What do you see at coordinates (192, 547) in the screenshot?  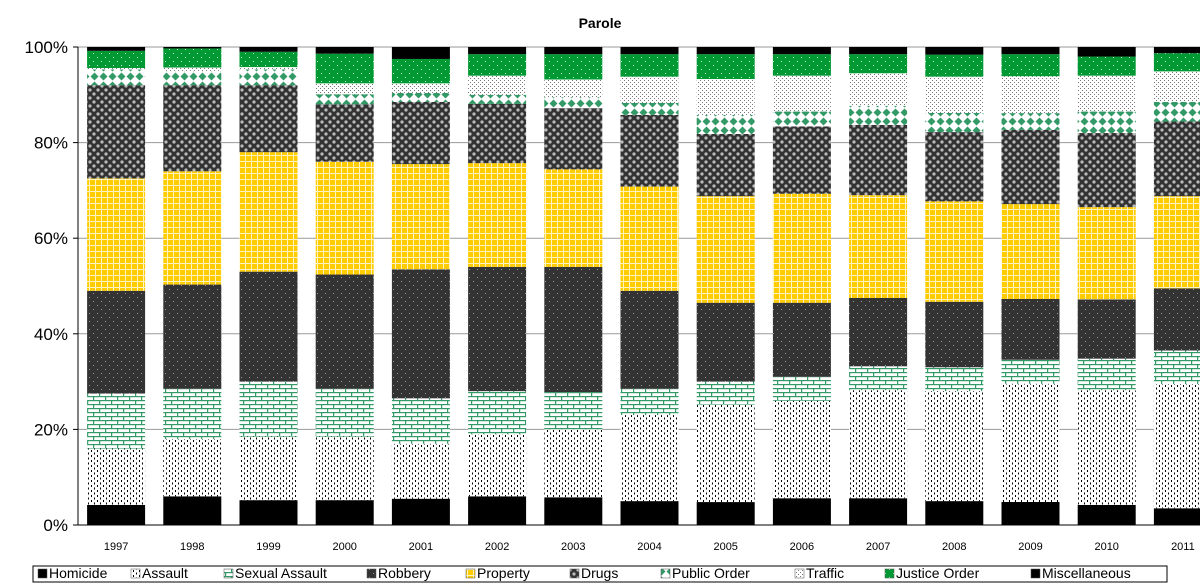 I see `x-tick-label: 1998` at bounding box center [192, 547].